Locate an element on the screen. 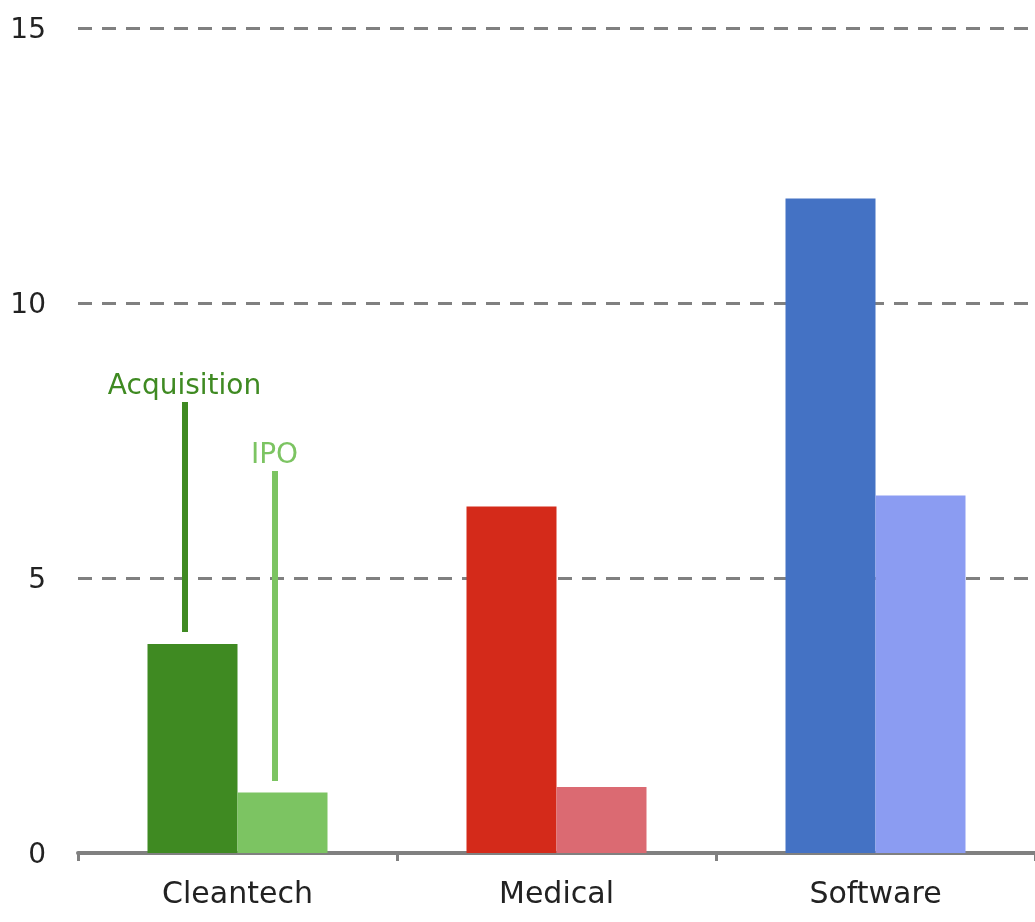  y-tick-label: 5 is located at coordinates (37, 578).